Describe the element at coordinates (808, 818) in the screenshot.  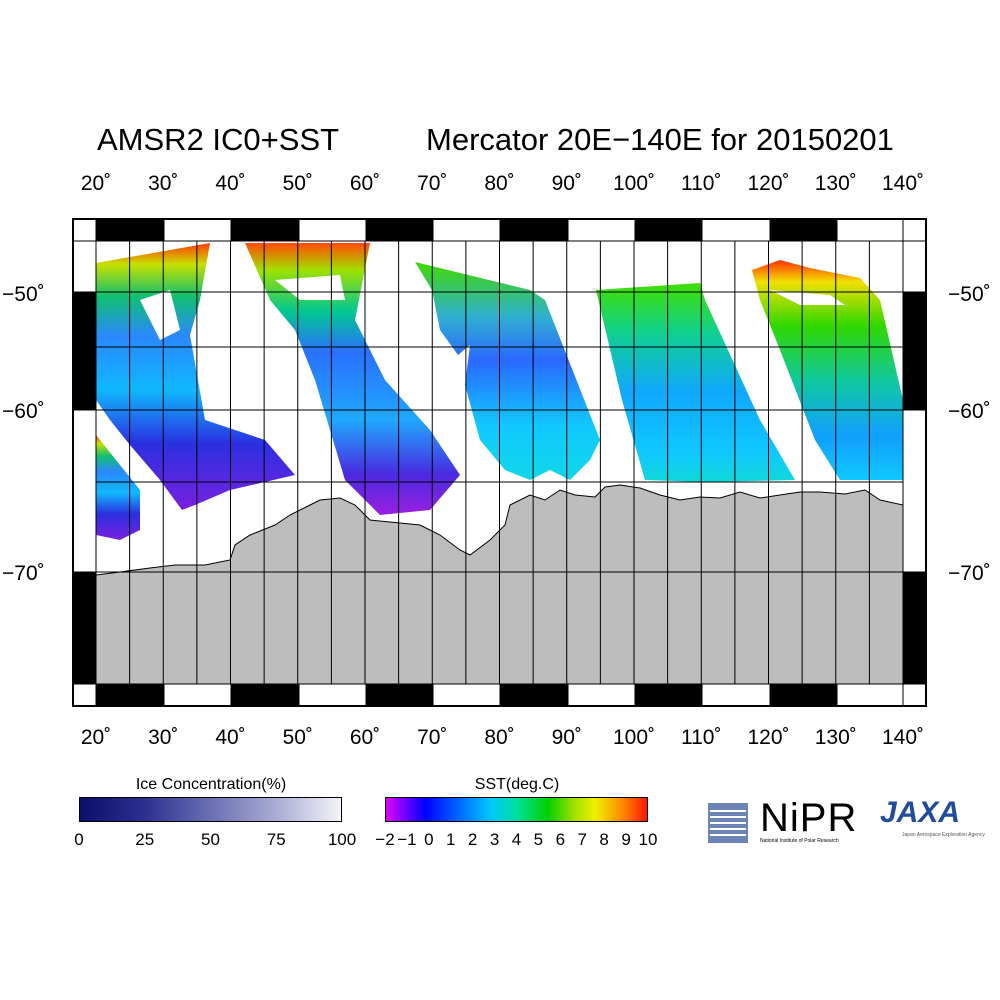
I see `nipr-logo: NiPR` at that location.